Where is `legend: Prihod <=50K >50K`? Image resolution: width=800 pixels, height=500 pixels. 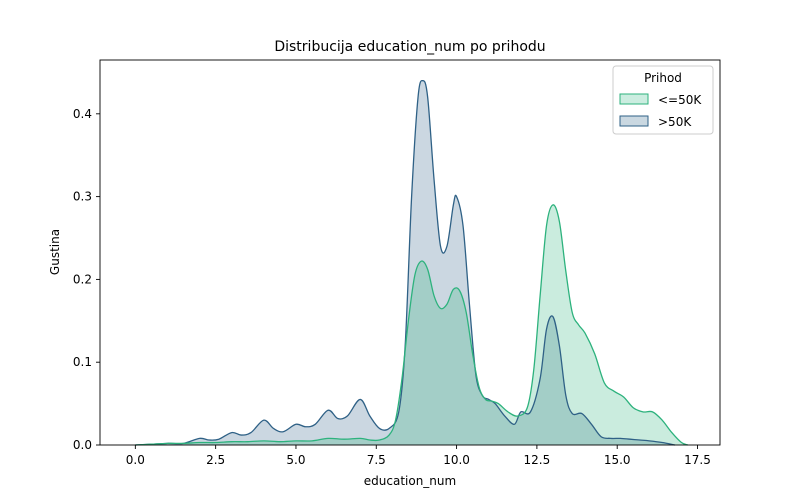
legend: Prihod <=50K >50K is located at coordinates (663, 100).